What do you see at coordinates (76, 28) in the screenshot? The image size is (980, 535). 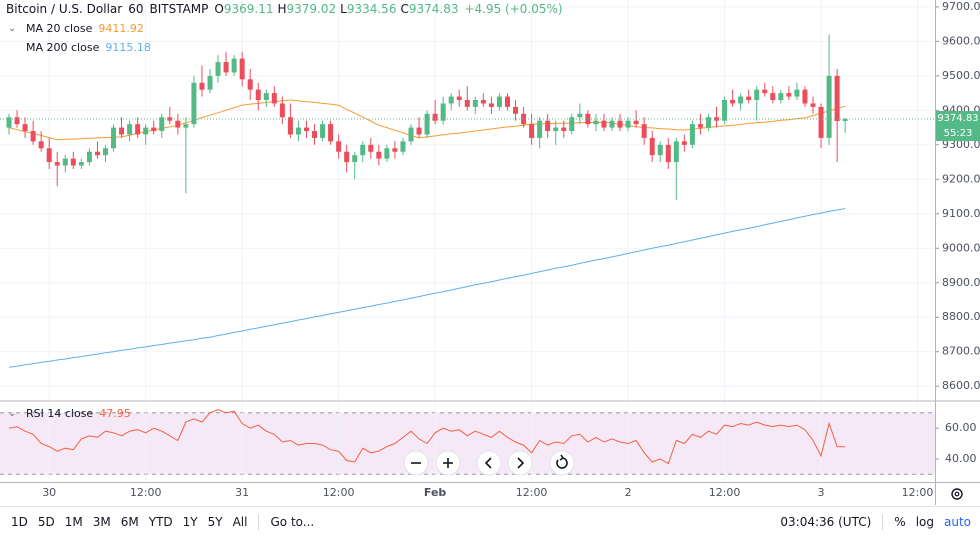 I see `ma20-legend: ⌄ MA 20 close 9411.92` at bounding box center [76, 28].